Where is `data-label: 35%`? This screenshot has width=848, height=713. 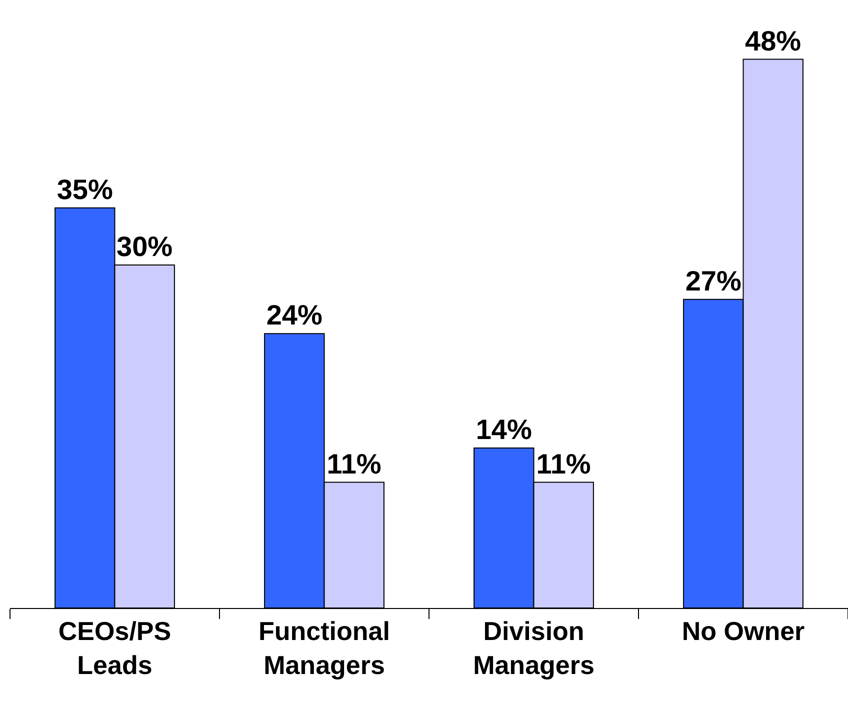 data-label: 35% is located at coordinates (84, 189).